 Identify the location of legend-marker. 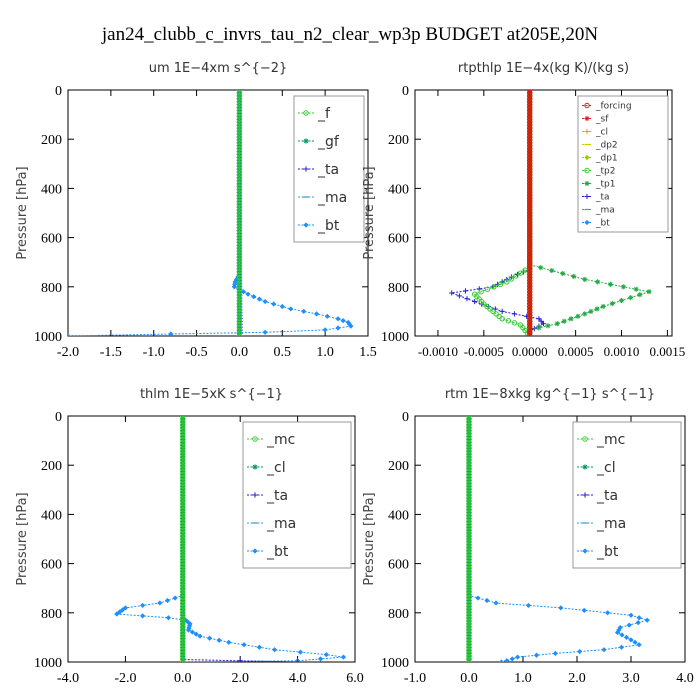
(587, 105).